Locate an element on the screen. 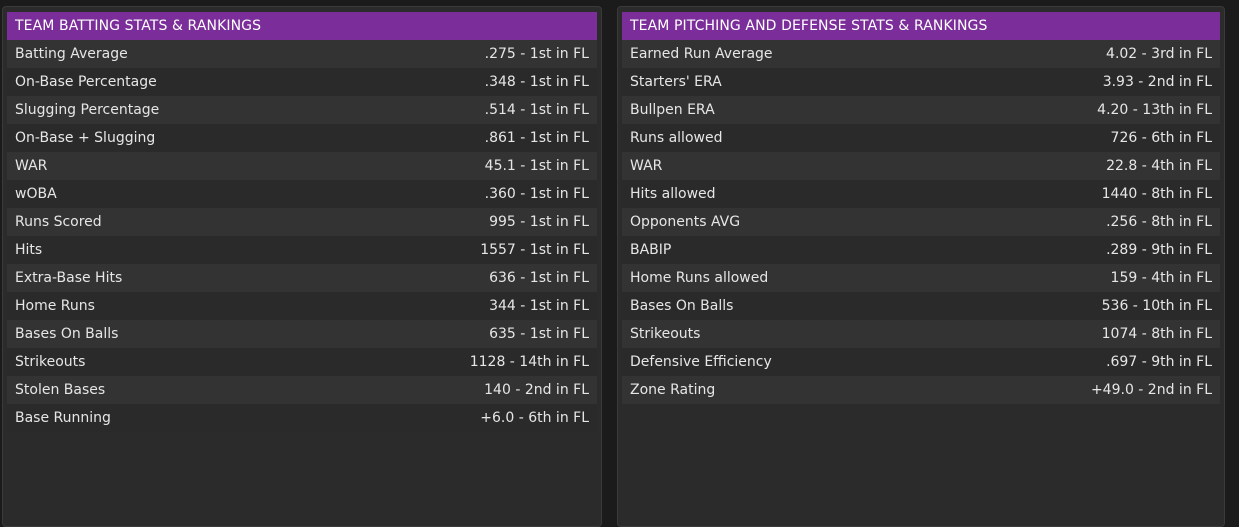 The image size is (1239, 527). stat-value: 1557 - 1st in FL is located at coordinates (534, 250).